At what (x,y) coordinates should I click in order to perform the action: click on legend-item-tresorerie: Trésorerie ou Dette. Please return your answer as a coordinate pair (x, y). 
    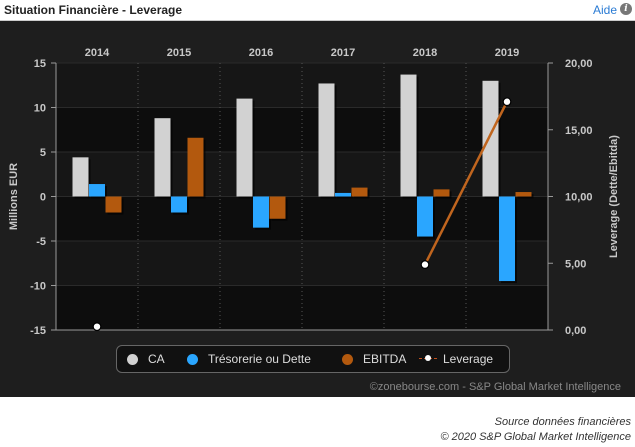
    Looking at the image, I should click on (249, 359).